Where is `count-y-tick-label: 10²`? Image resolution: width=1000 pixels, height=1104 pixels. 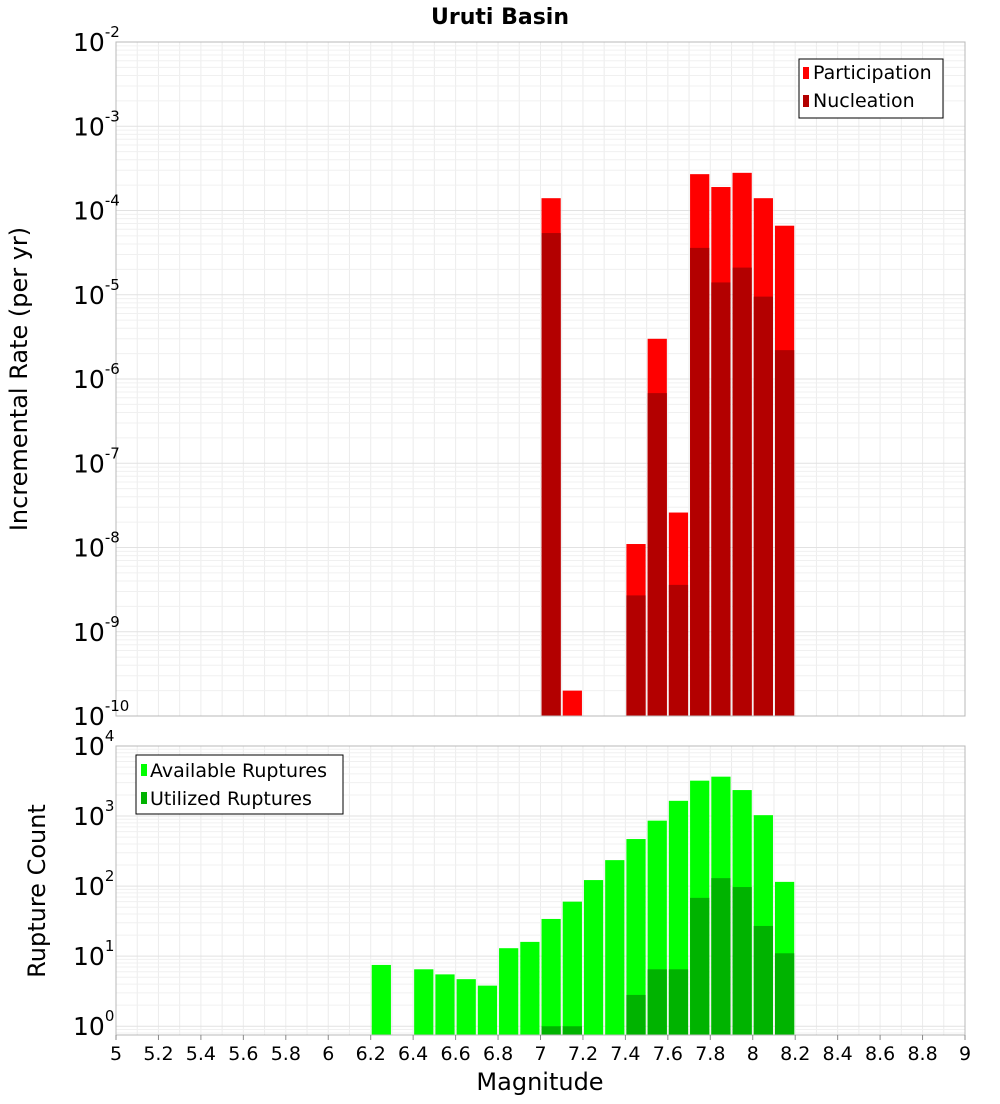 count-y-tick-label: 10² is located at coordinates (93, 884).